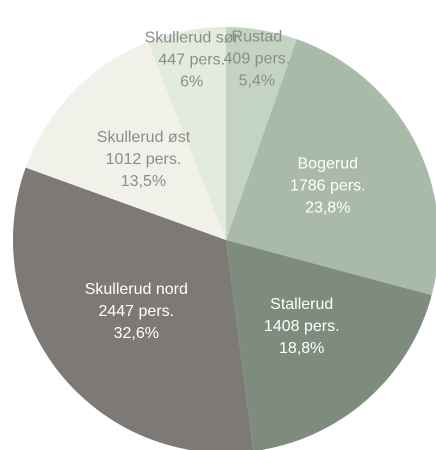 The width and height of the screenshot is (436, 450). I want to click on slice-percent: 6%, so click(191, 81).